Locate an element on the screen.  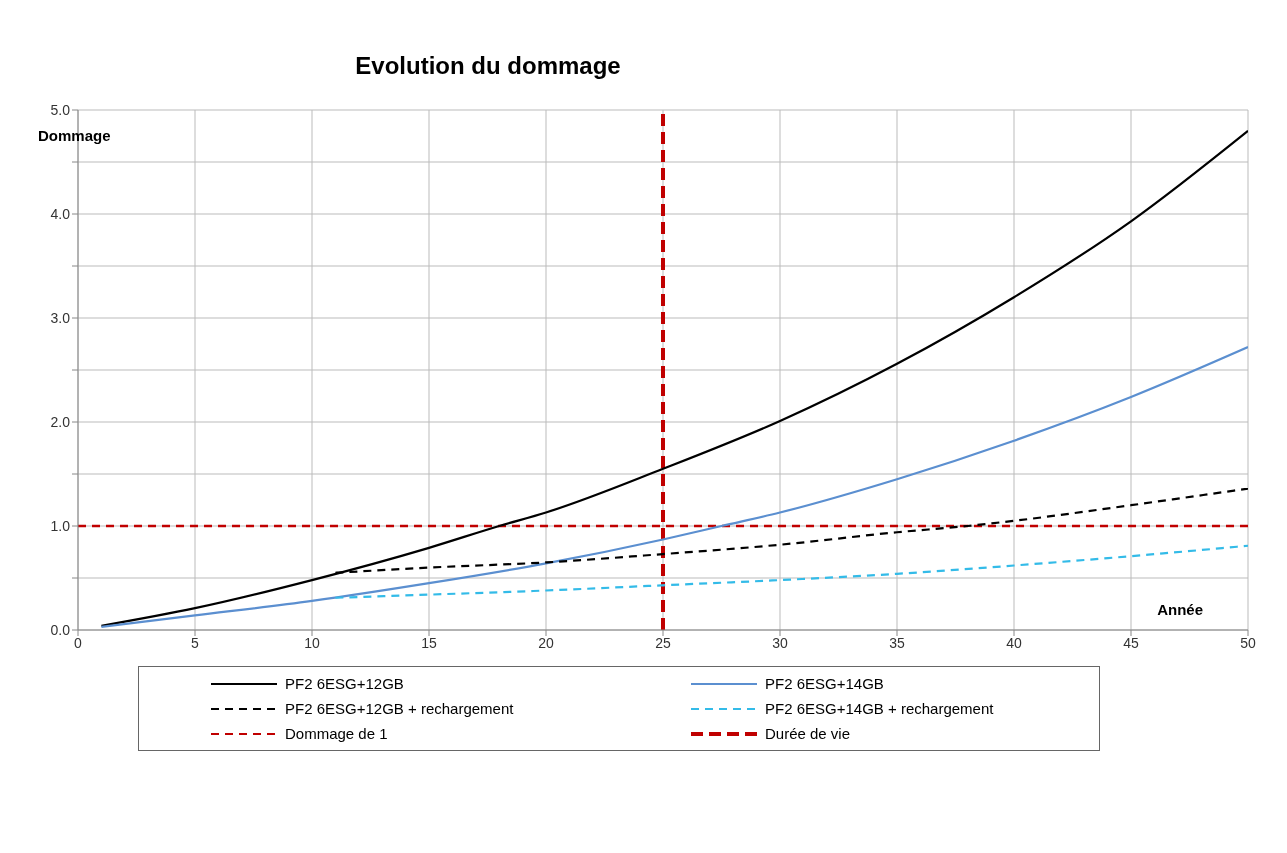
legend-label: PF2 6ESG+14GB is located at coordinates (824, 683).